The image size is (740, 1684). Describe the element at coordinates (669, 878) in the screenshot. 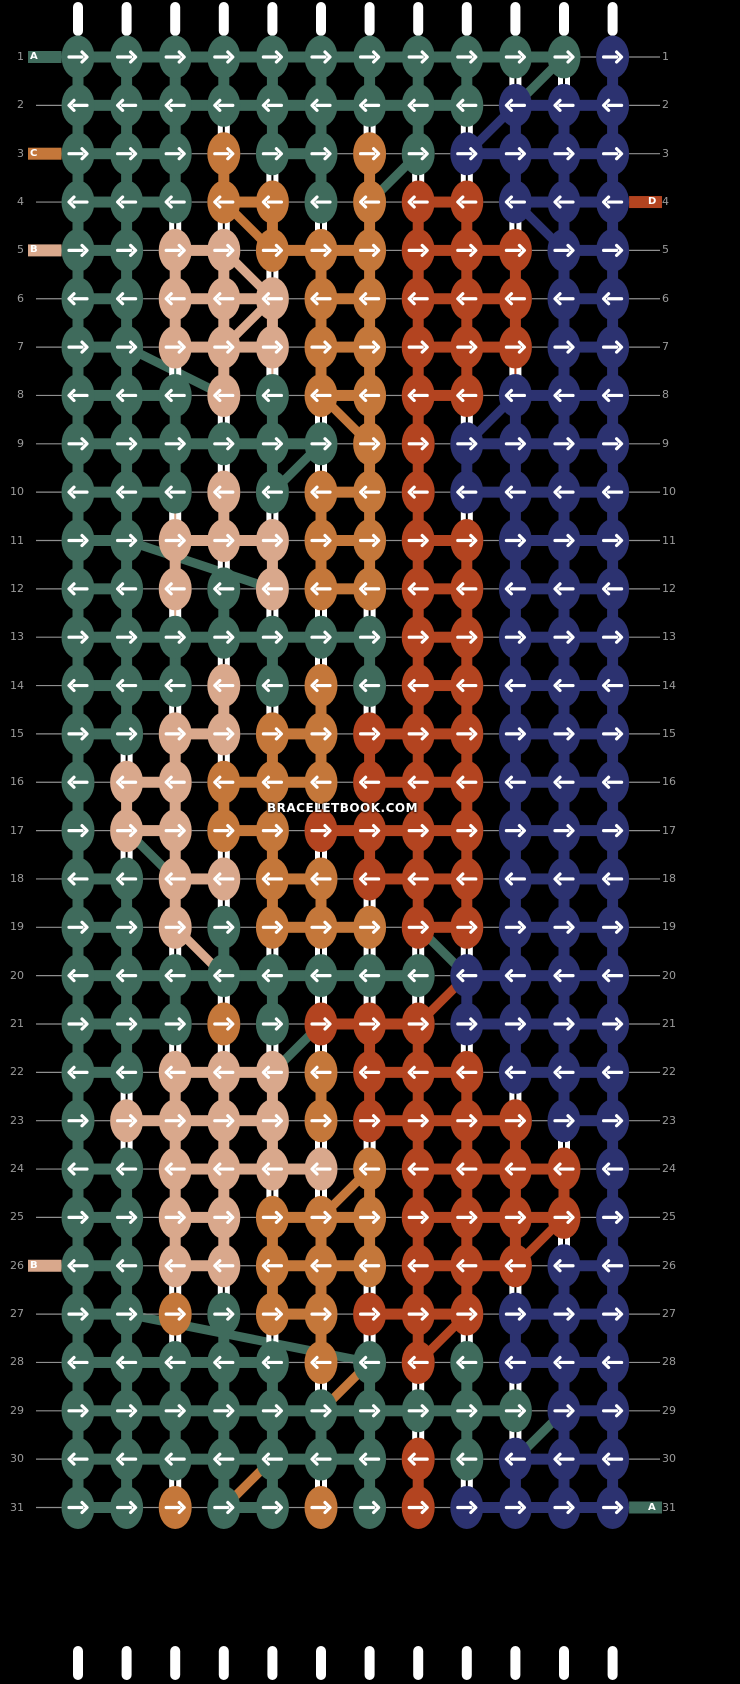

I see `row-number-right: 18` at that location.